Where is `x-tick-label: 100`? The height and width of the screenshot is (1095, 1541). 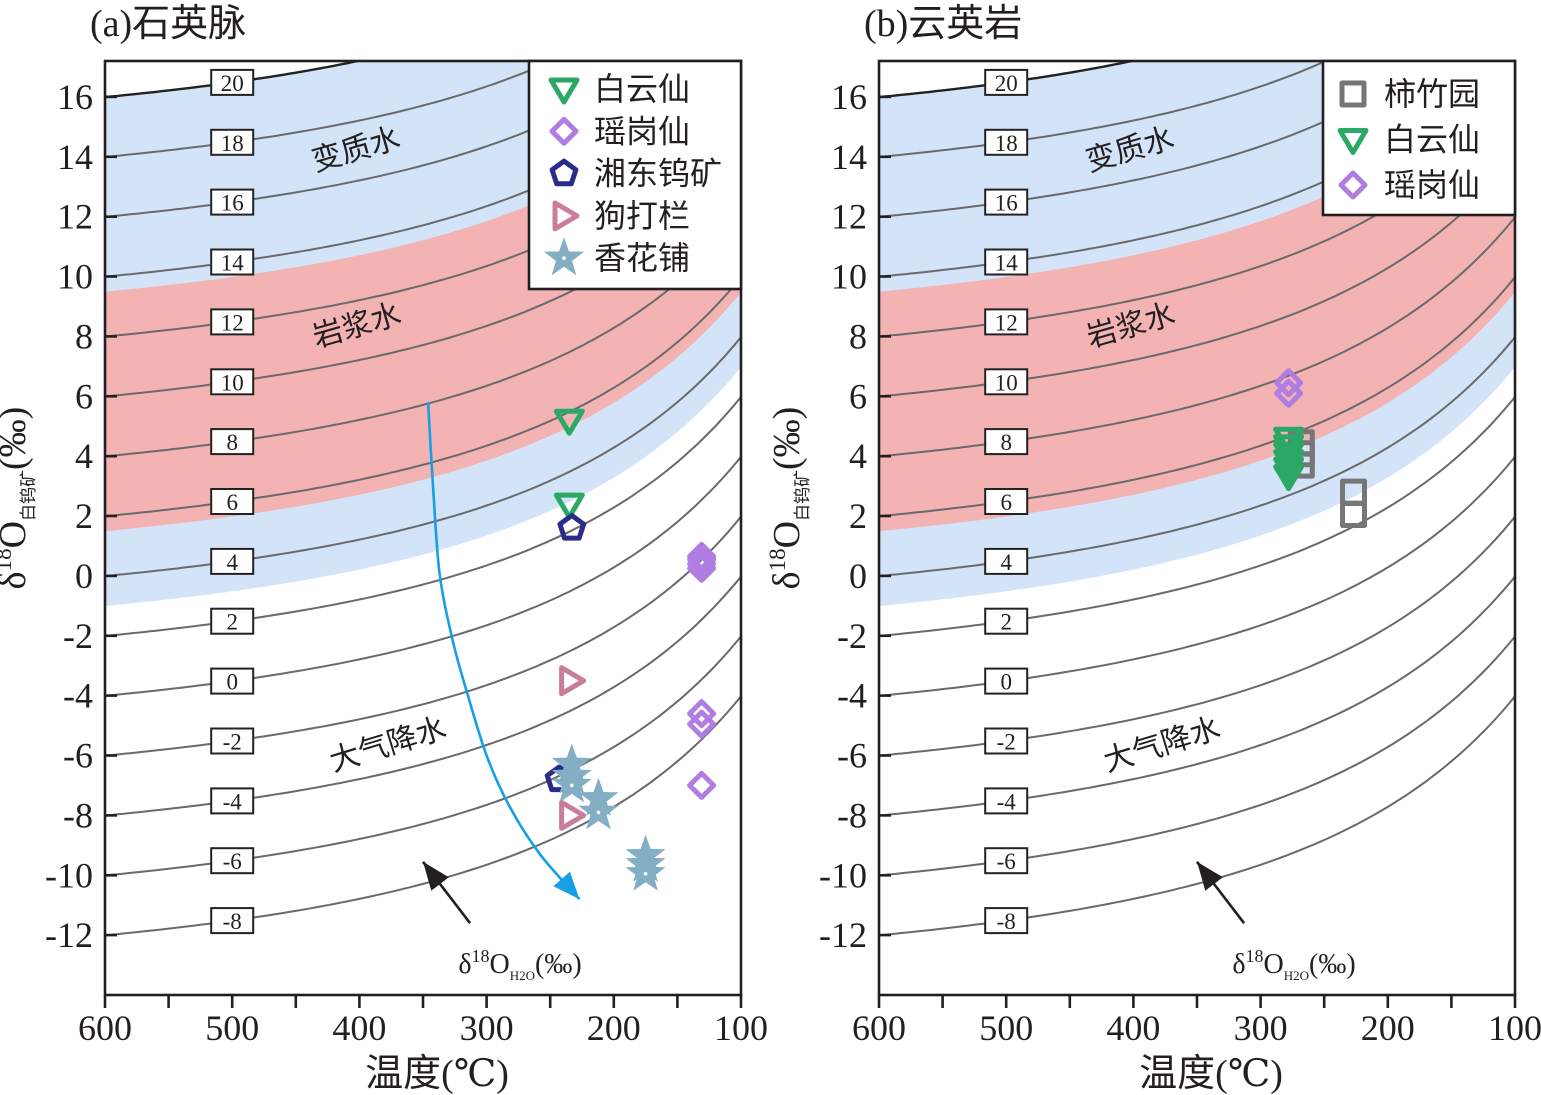
x-tick-label: 100 is located at coordinates (741, 1028).